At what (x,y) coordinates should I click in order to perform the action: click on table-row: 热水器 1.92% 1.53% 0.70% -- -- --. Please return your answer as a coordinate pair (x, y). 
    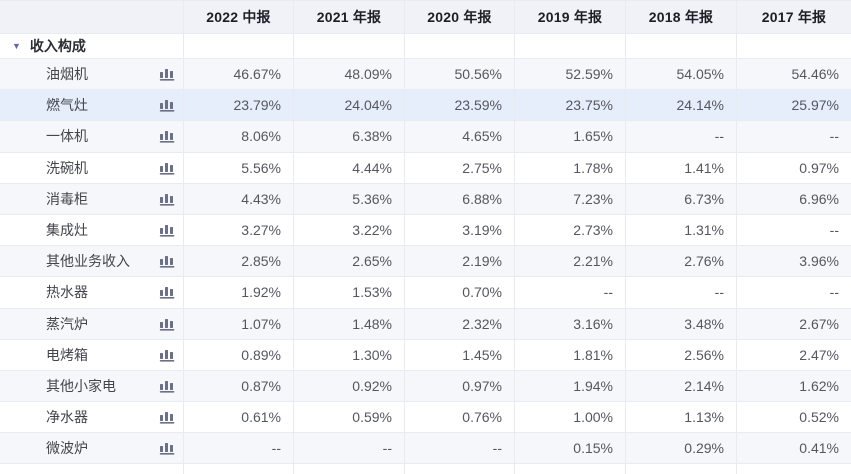
    Looking at the image, I should click on (425, 293).